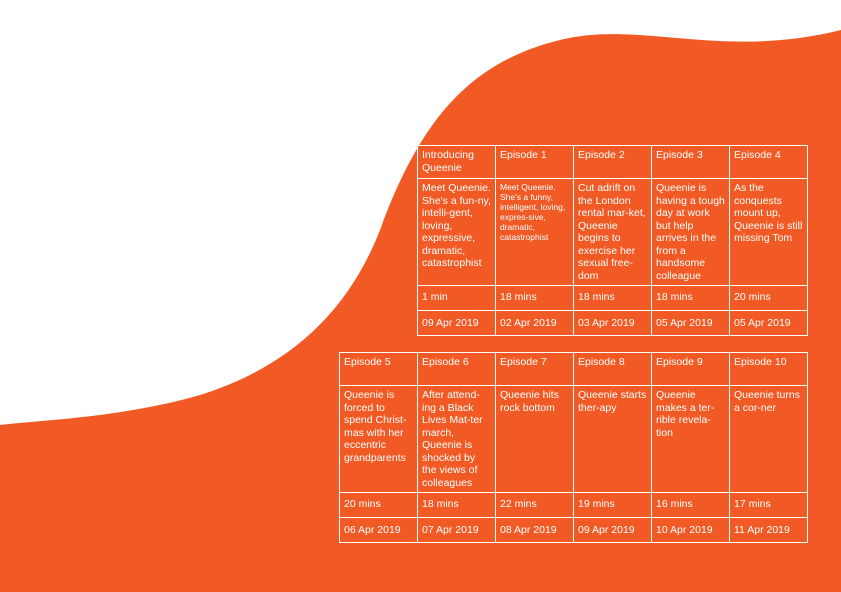 The width and height of the screenshot is (841, 592). I want to click on episode-title-cell: Episode 6, so click(456, 369).